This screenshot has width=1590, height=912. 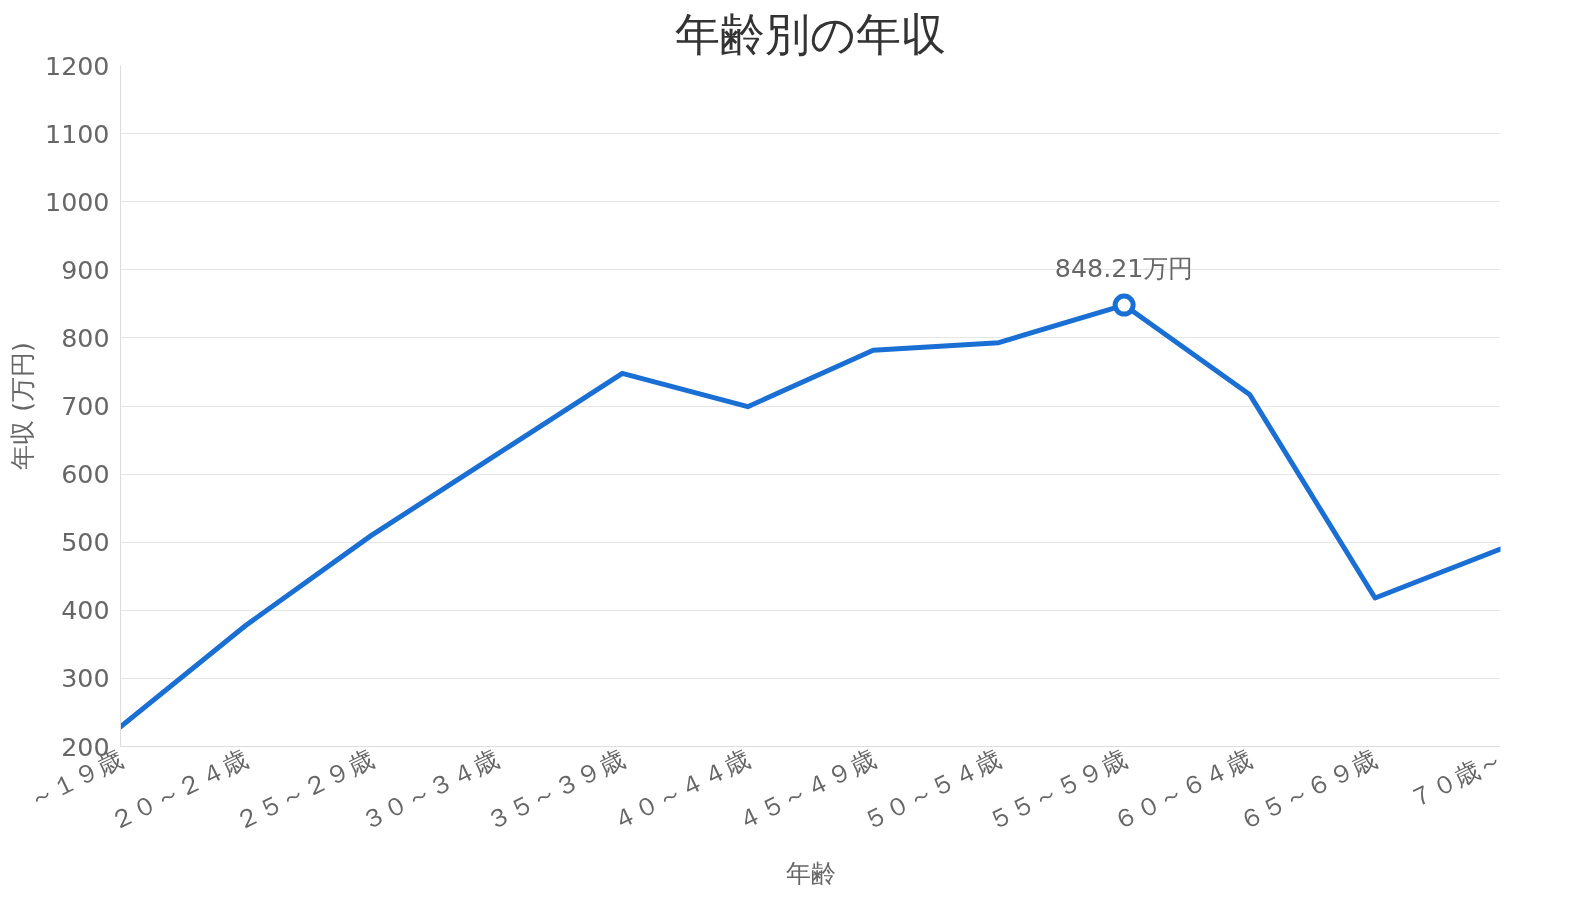 I want to click on y-tick-label: 700, so click(x=85, y=406).